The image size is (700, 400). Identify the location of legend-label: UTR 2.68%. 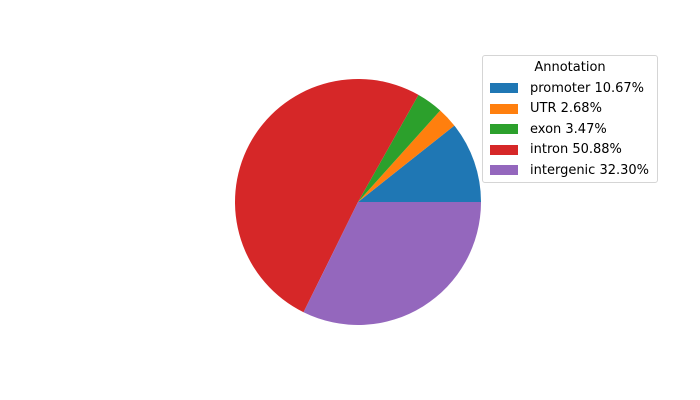
(566, 109).